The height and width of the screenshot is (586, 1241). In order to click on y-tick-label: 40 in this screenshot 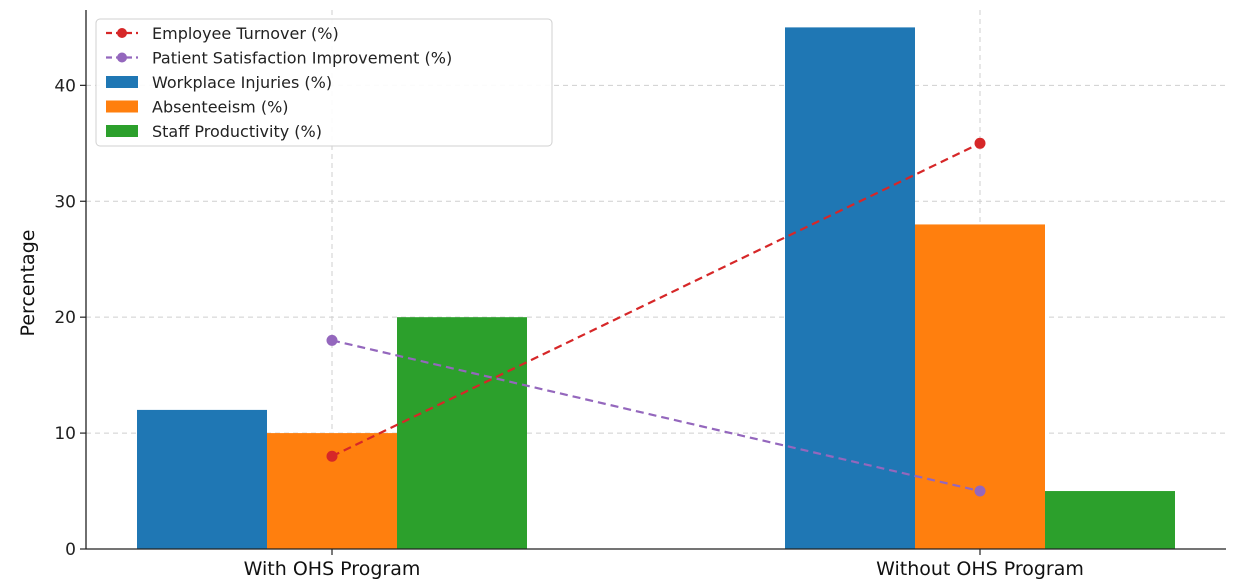, I will do `click(65, 86)`.